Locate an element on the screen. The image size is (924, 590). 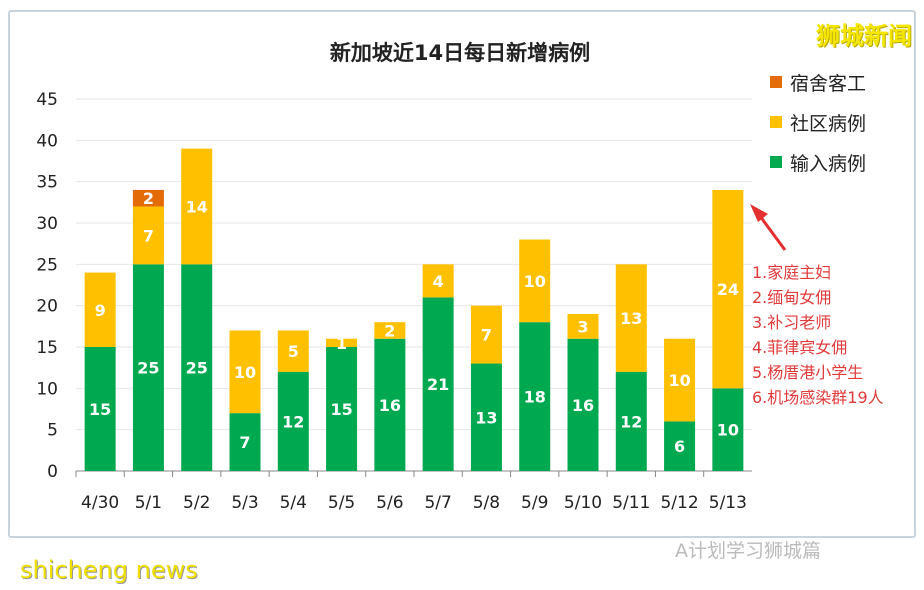
data-label: 24 is located at coordinates (728, 289).